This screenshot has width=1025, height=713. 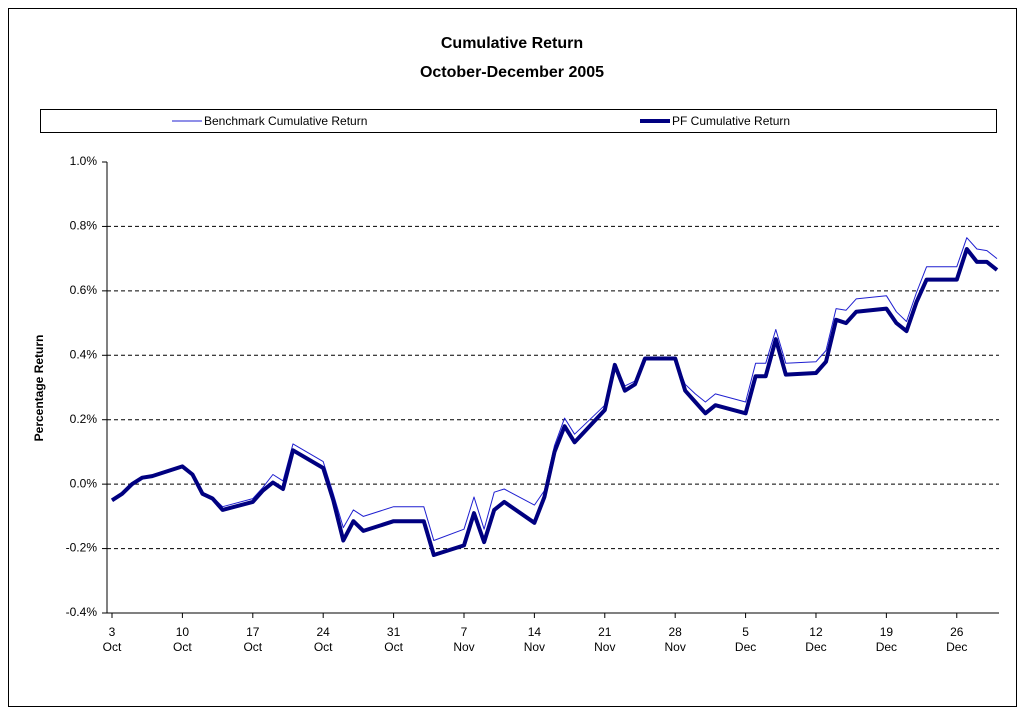 What do you see at coordinates (285, 121) in the screenshot?
I see `legend-label: Benchmark Cumulative Return` at bounding box center [285, 121].